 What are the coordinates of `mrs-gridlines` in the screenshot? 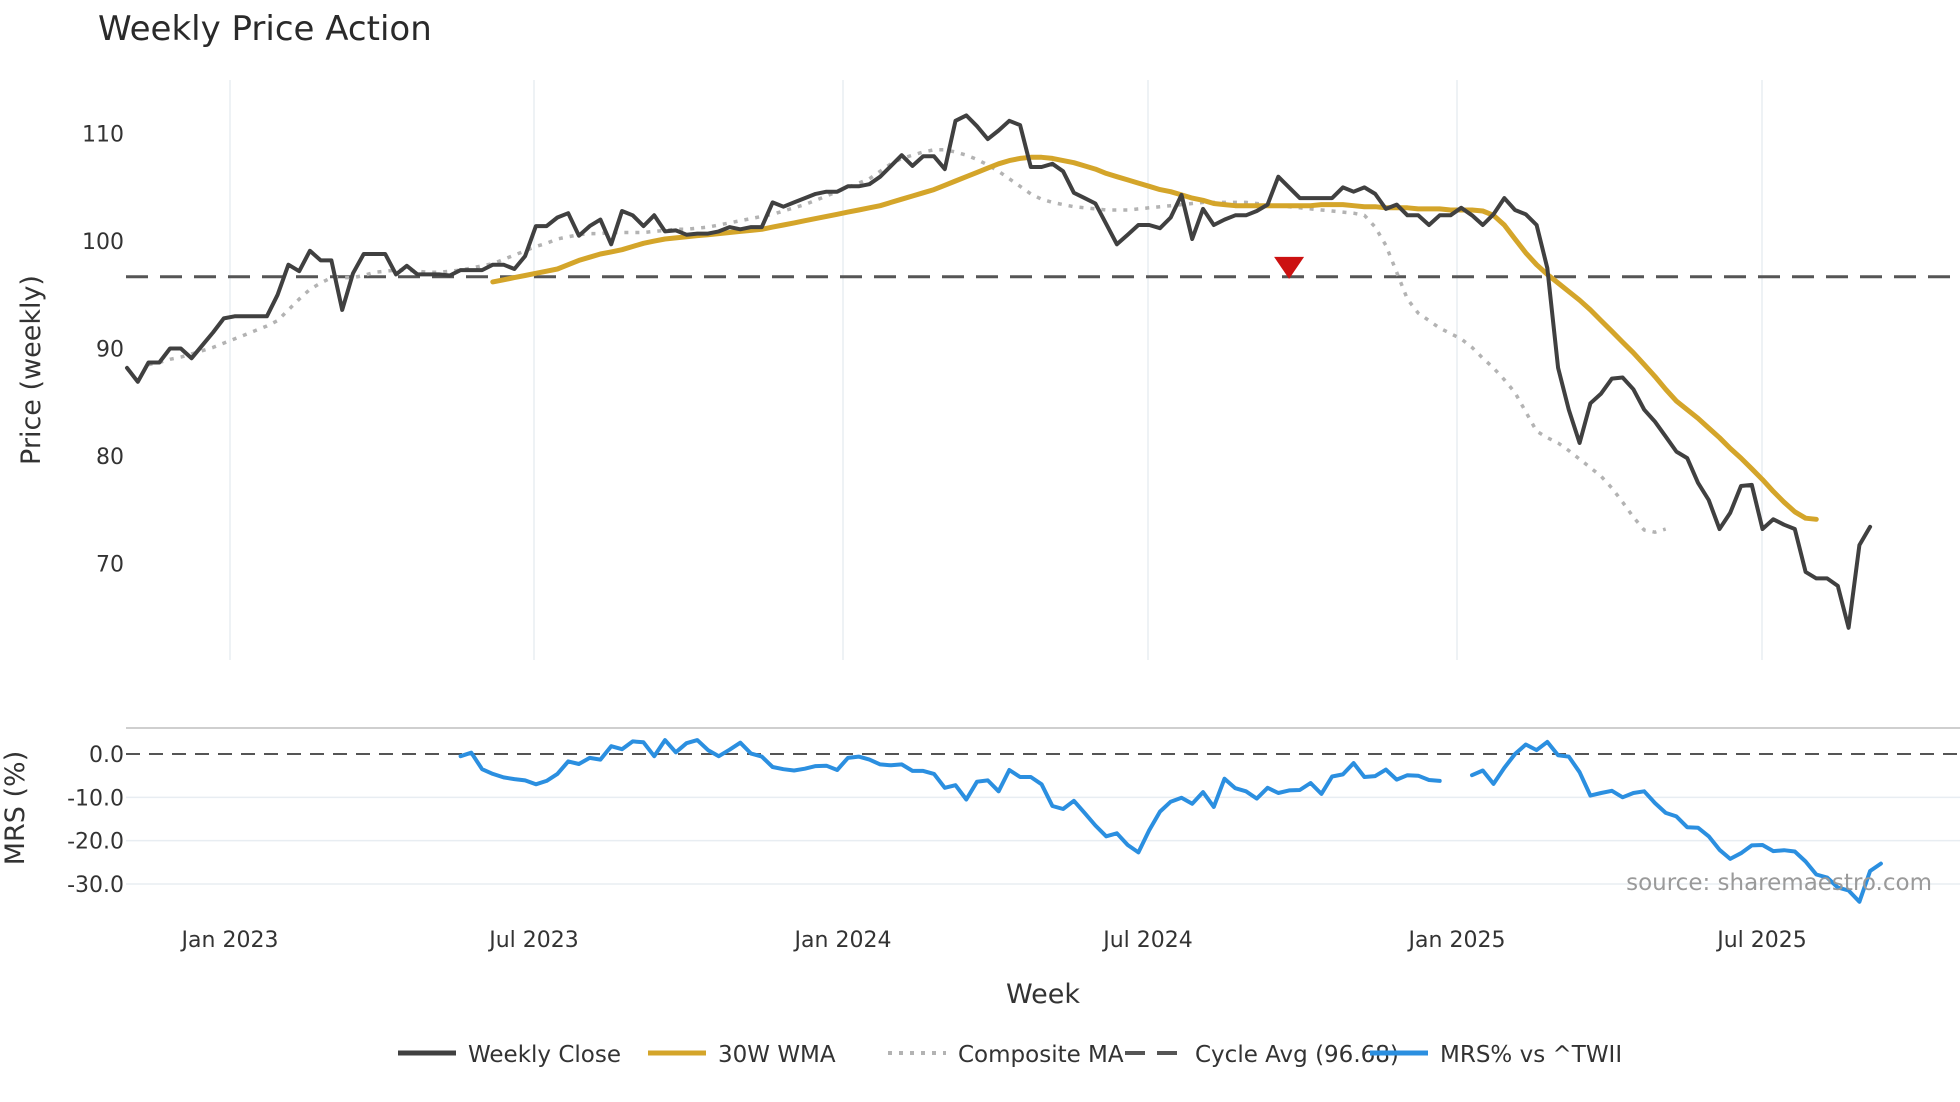 It's located at (1043, 840).